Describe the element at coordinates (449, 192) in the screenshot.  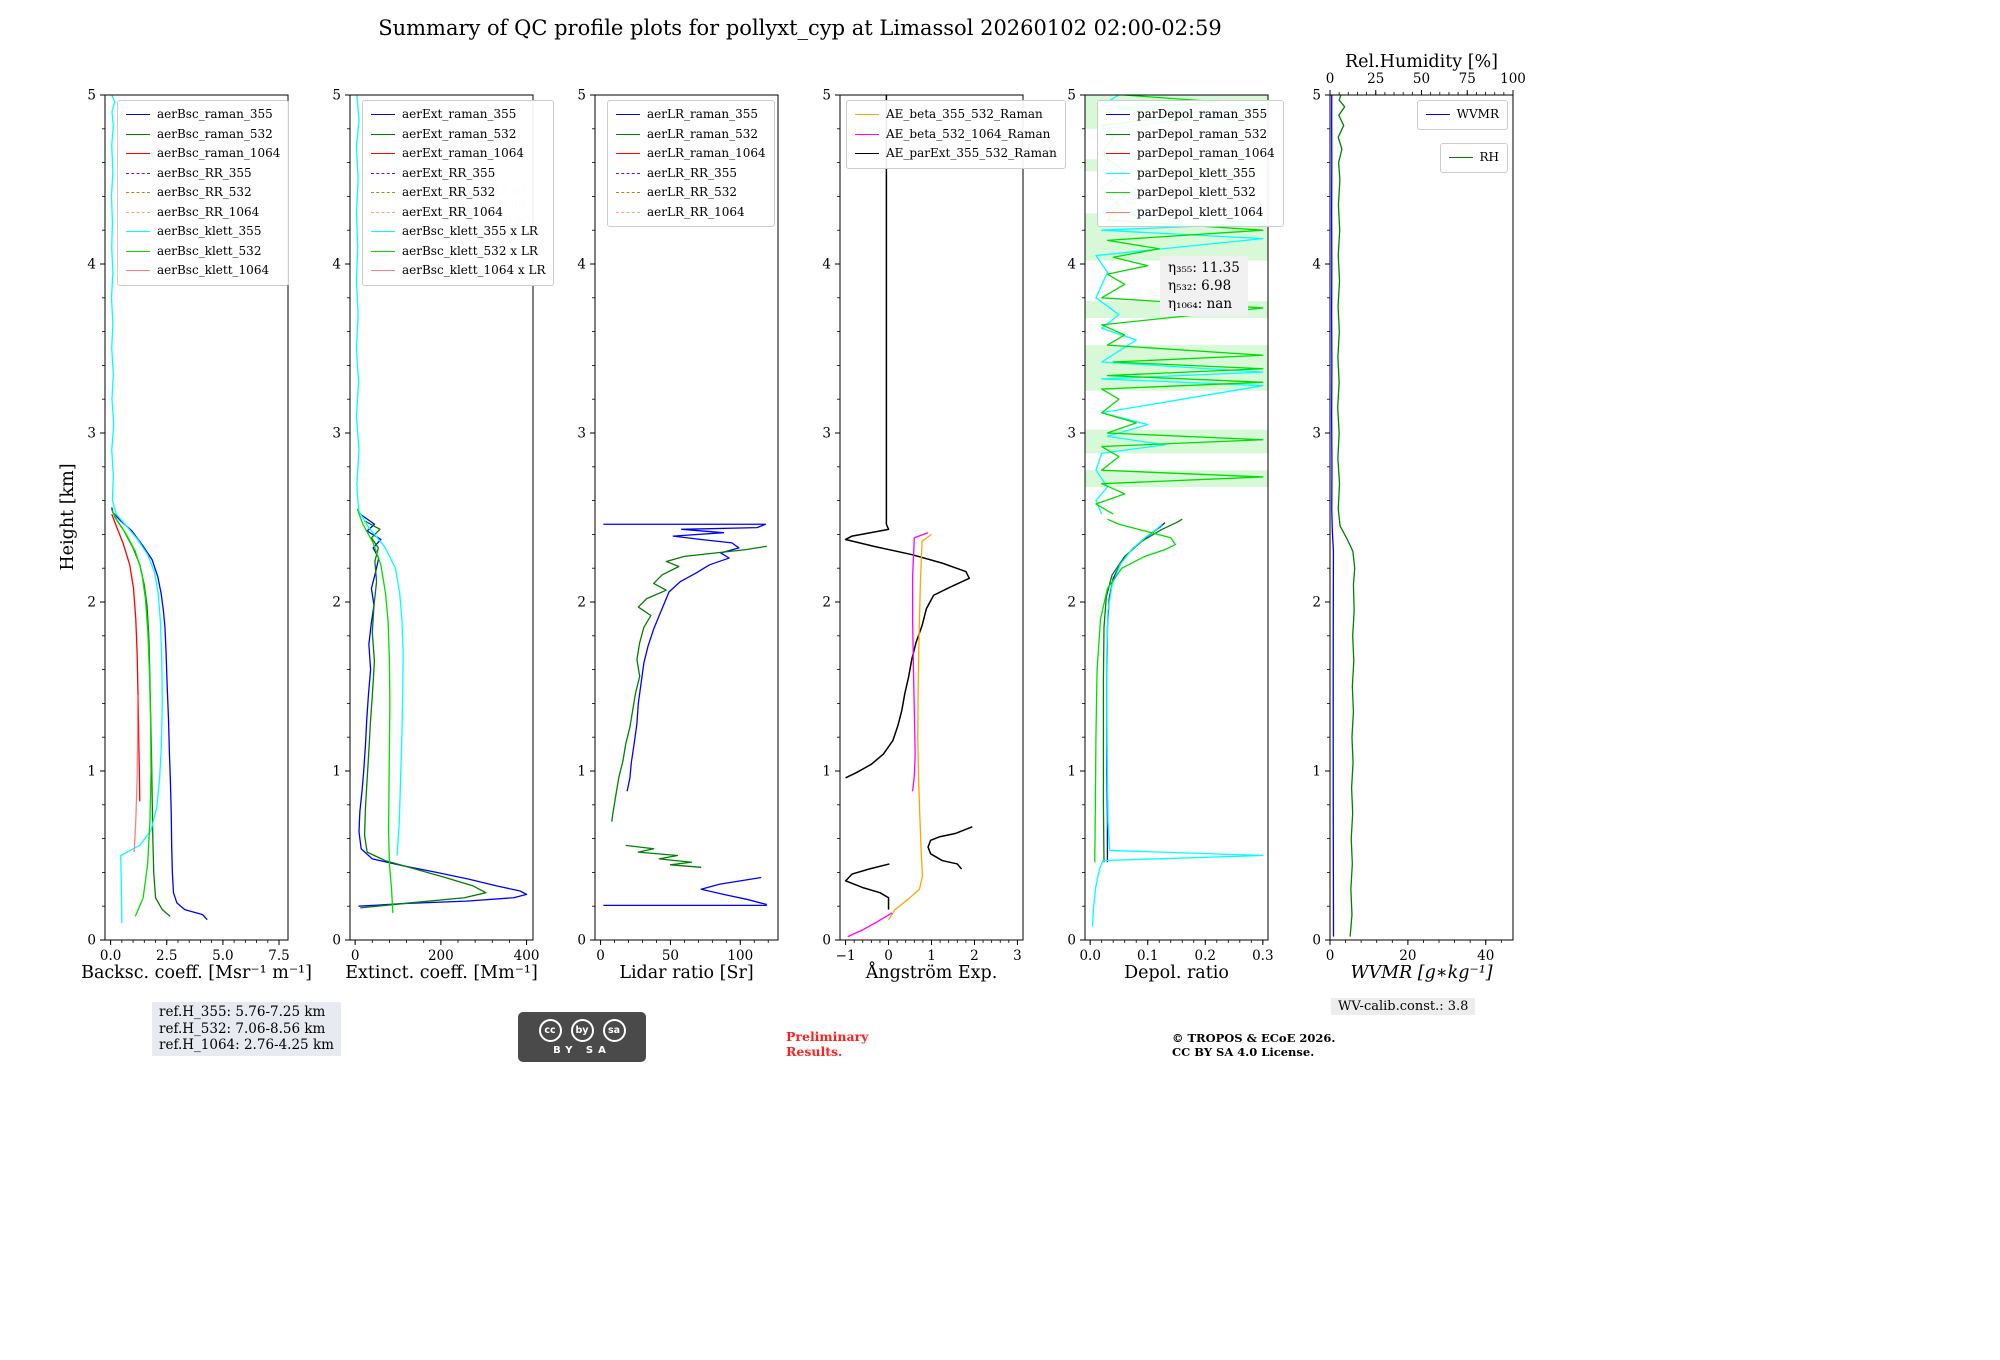
I see `legend-label: aerExt_RR_532` at that location.